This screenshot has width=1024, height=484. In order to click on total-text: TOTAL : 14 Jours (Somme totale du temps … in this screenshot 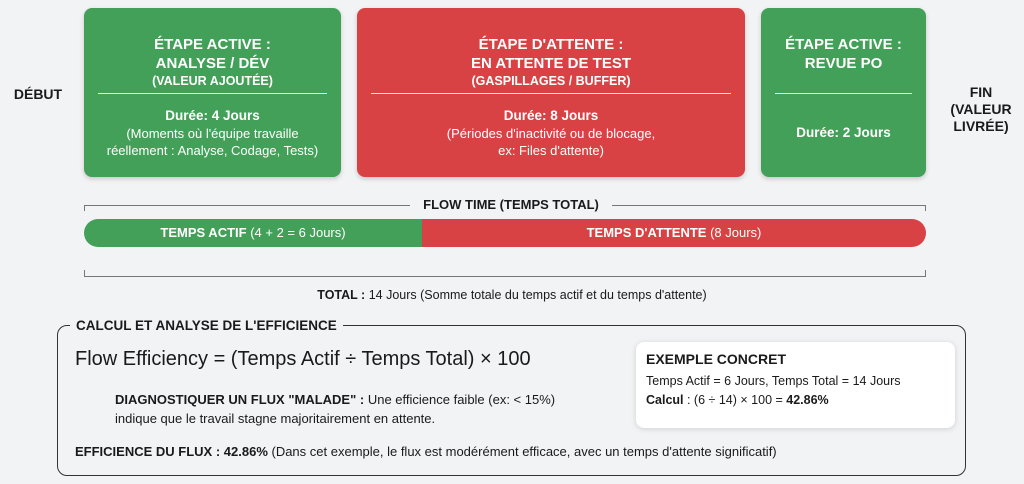, I will do `click(512, 295)`.